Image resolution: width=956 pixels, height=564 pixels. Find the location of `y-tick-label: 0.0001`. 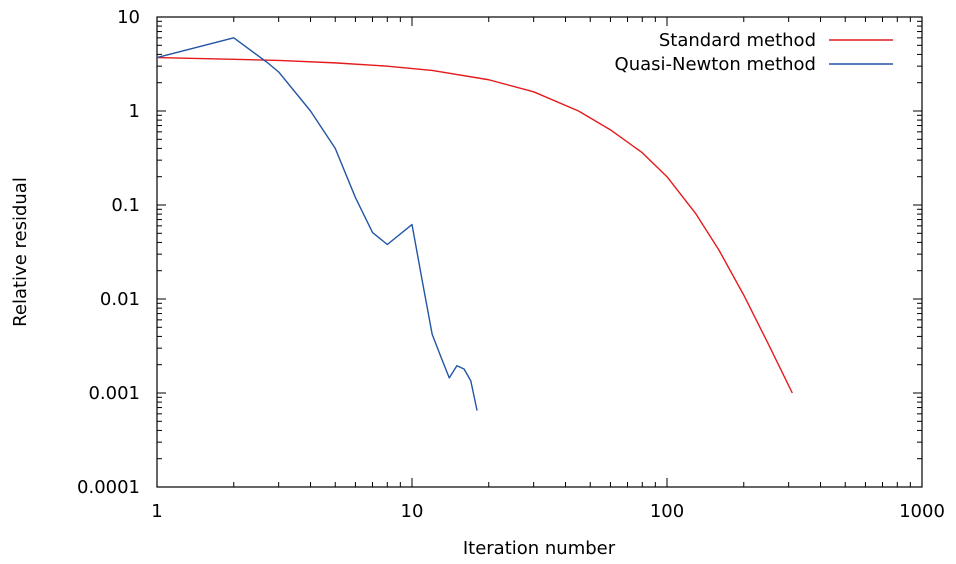

y-tick-label: 0.0001 is located at coordinates (108, 487).